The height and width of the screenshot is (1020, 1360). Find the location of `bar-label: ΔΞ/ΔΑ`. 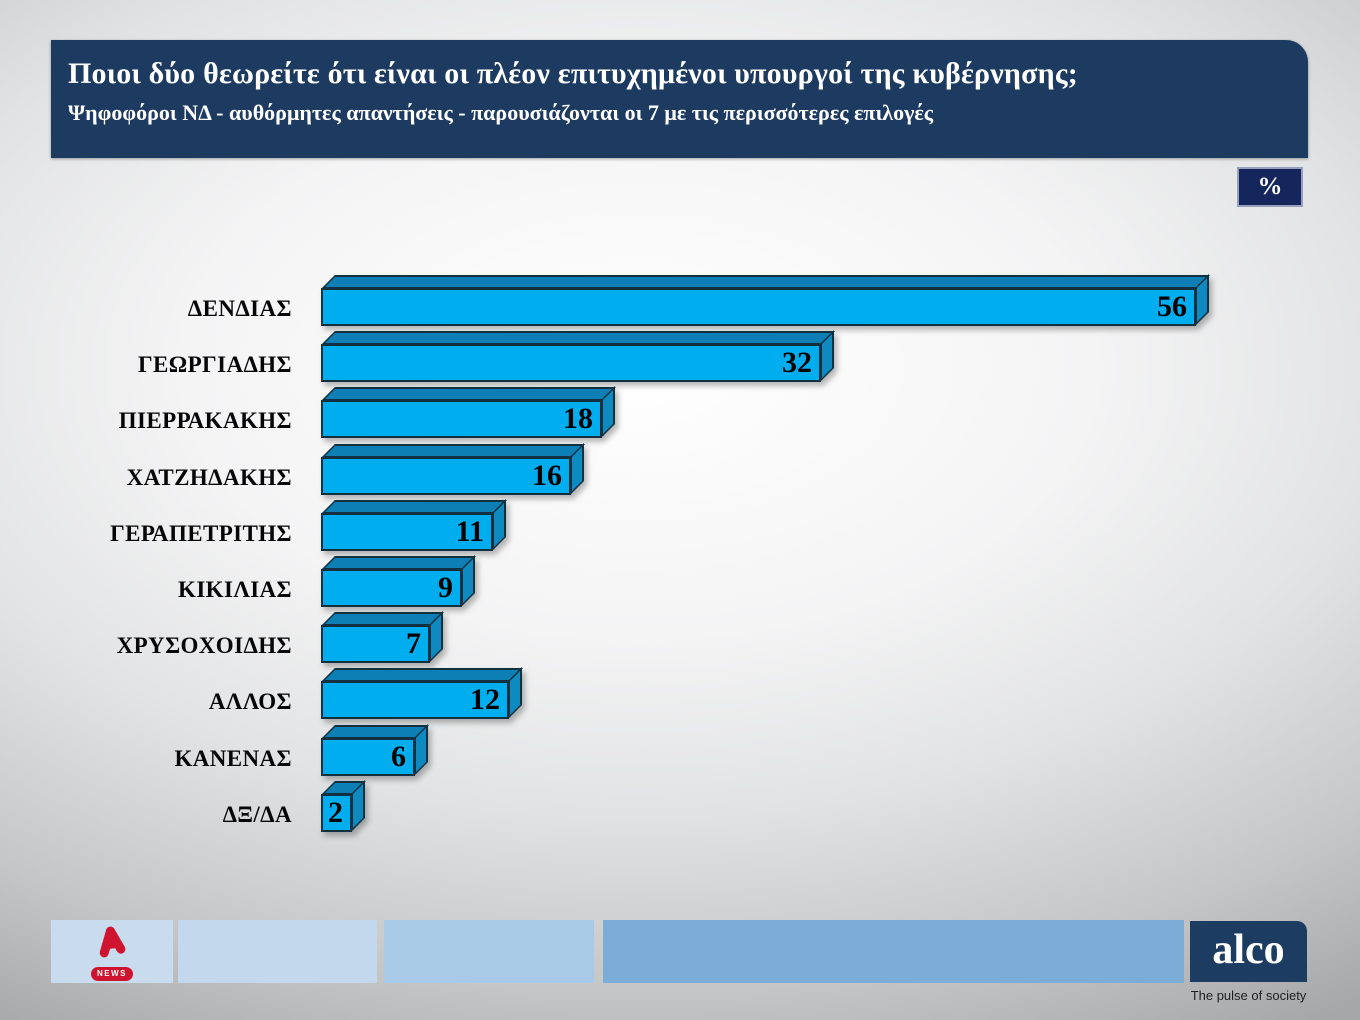

bar-label: ΔΞ/ΔΑ is located at coordinates (257, 814).